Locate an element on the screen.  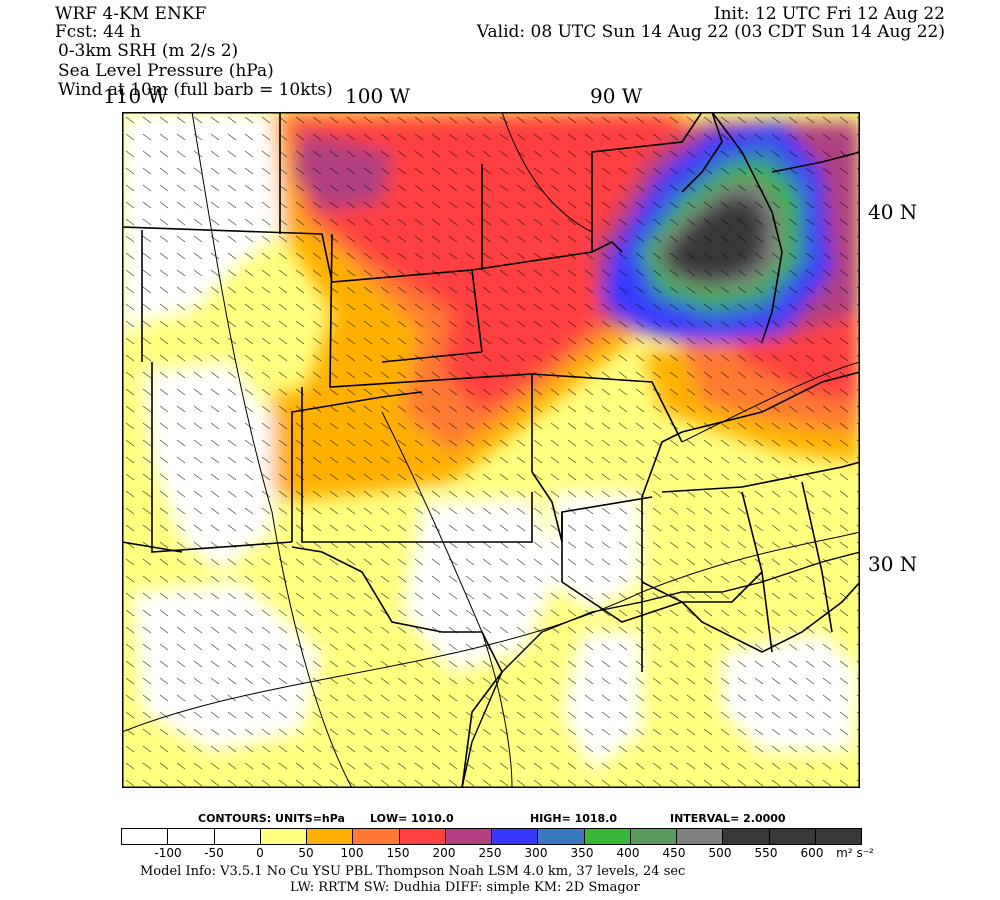
tick-label: -100 is located at coordinates (168, 853).